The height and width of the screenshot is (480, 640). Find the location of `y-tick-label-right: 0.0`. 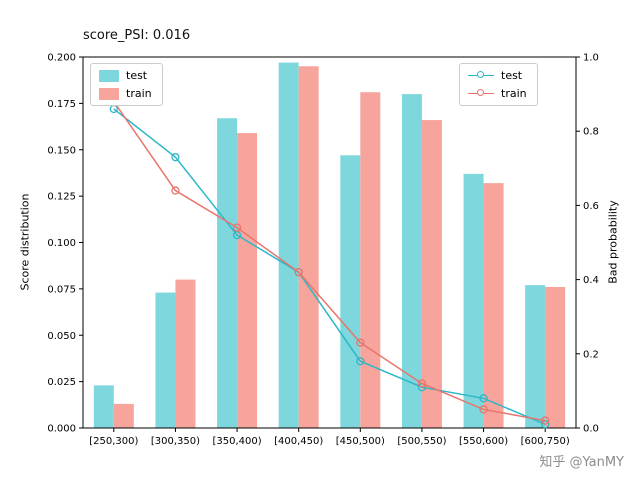

y-tick-label-right: 0.0 is located at coordinates (591, 429).